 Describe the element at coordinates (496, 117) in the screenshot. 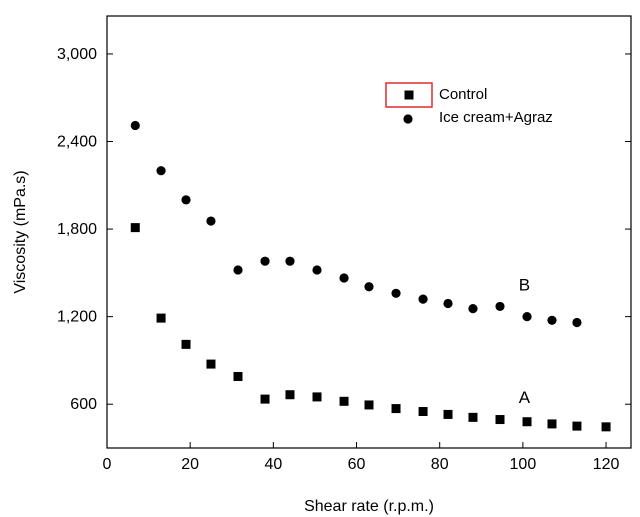

I see `legend-label-ice-cream-agraz: Ice cream+Agraz` at that location.